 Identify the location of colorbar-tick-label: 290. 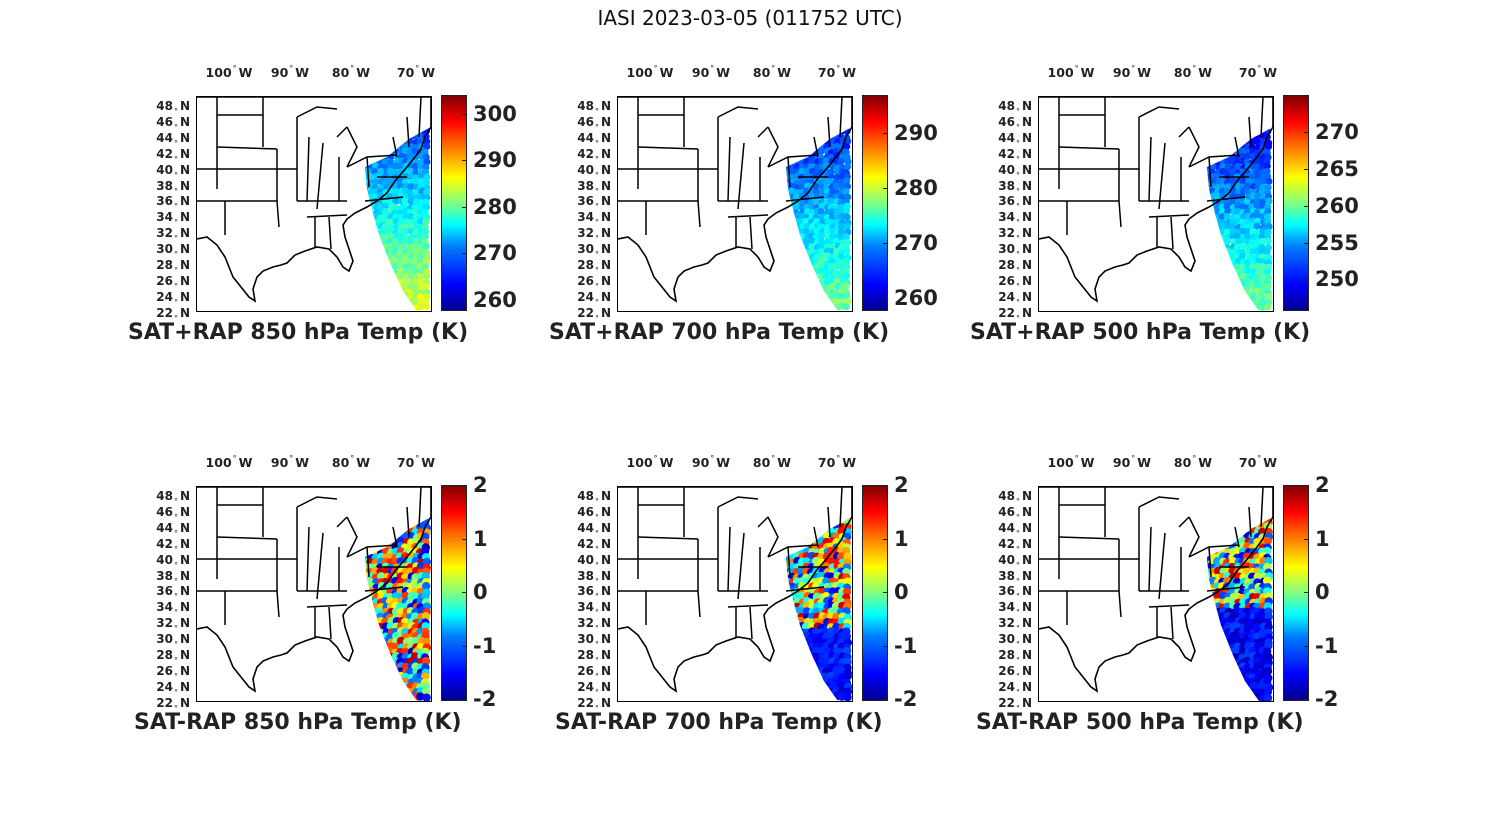
(916, 133).